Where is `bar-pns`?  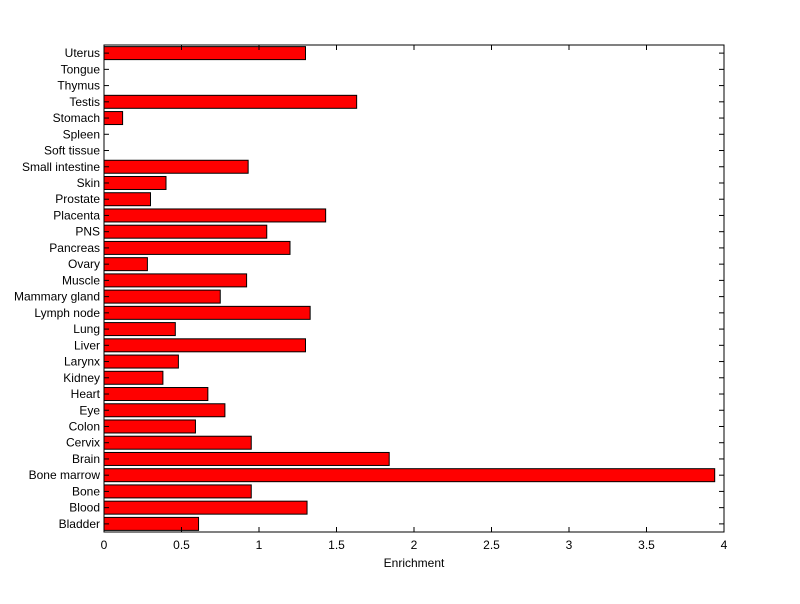 bar-pns is located at coordinates (185, 231).